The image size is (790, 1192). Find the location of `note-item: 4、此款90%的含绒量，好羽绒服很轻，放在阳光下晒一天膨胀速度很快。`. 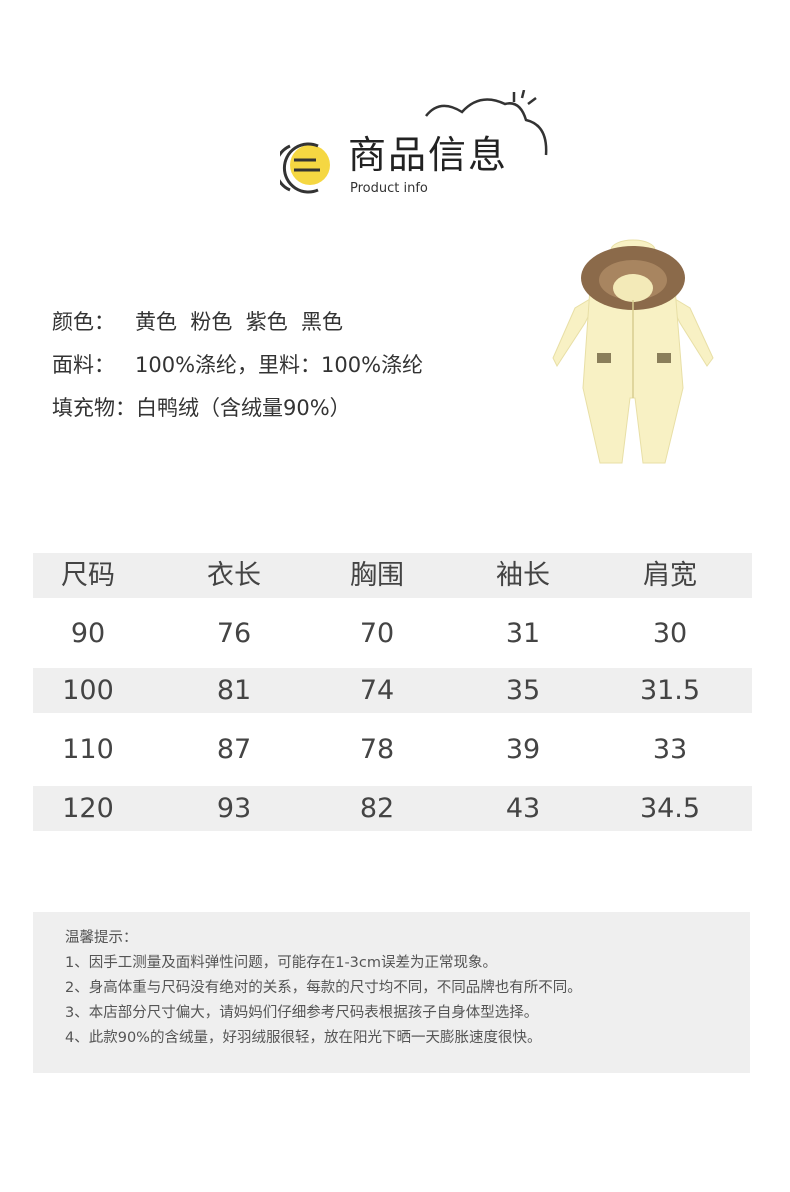

note-item: 4、此款90%的含绒量，好羽绒服很轻，放在阳光下晒一天膨胀速度很快。 is located at coordinates (303, 1038).